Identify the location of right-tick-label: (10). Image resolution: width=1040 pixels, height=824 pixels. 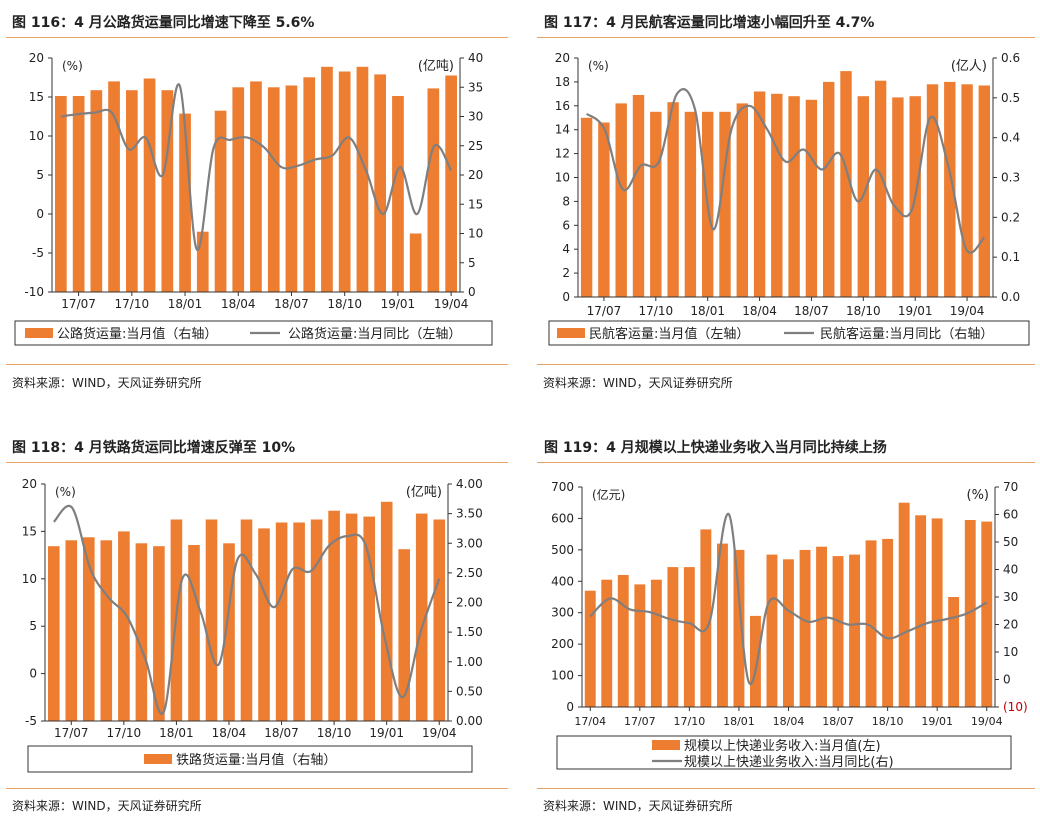
(1015, 707).